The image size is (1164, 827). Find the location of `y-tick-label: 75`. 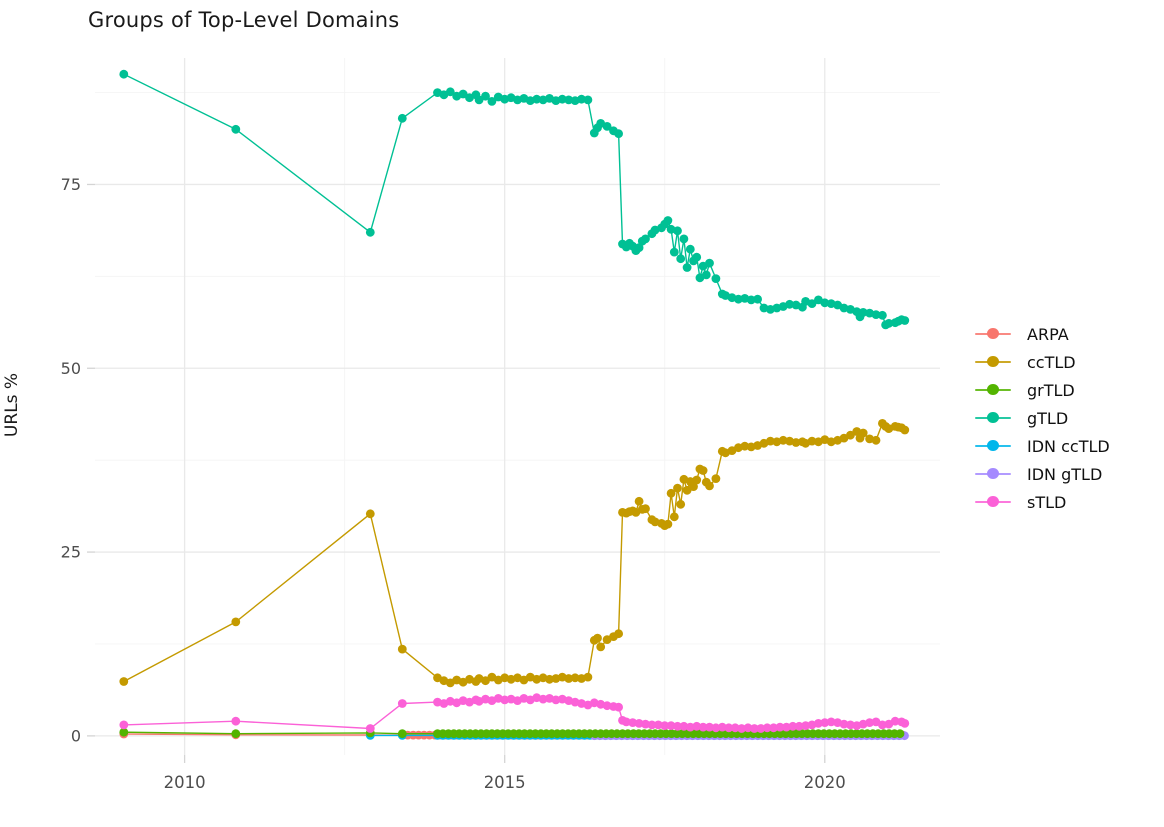

y-tick-label: 75 is located at coordinates (71, 184).